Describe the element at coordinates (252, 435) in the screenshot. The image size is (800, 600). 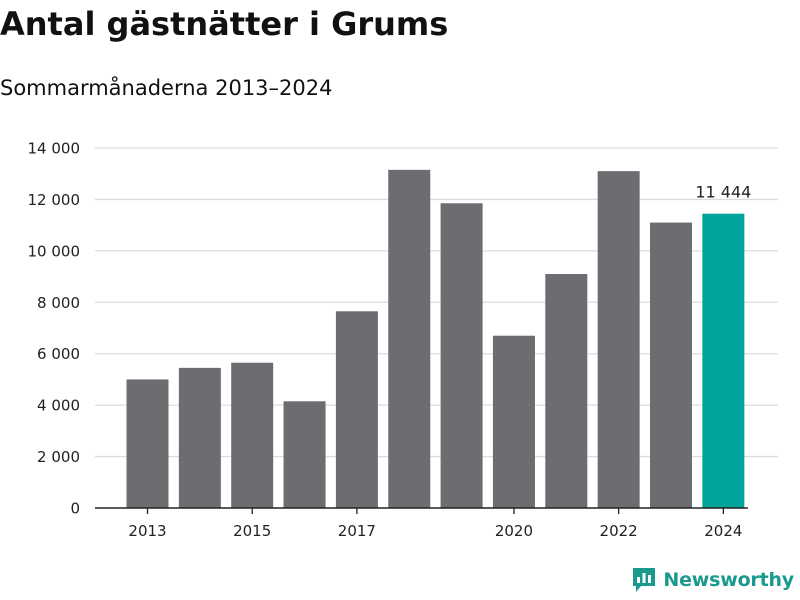
I see `bar-2015` at that location.